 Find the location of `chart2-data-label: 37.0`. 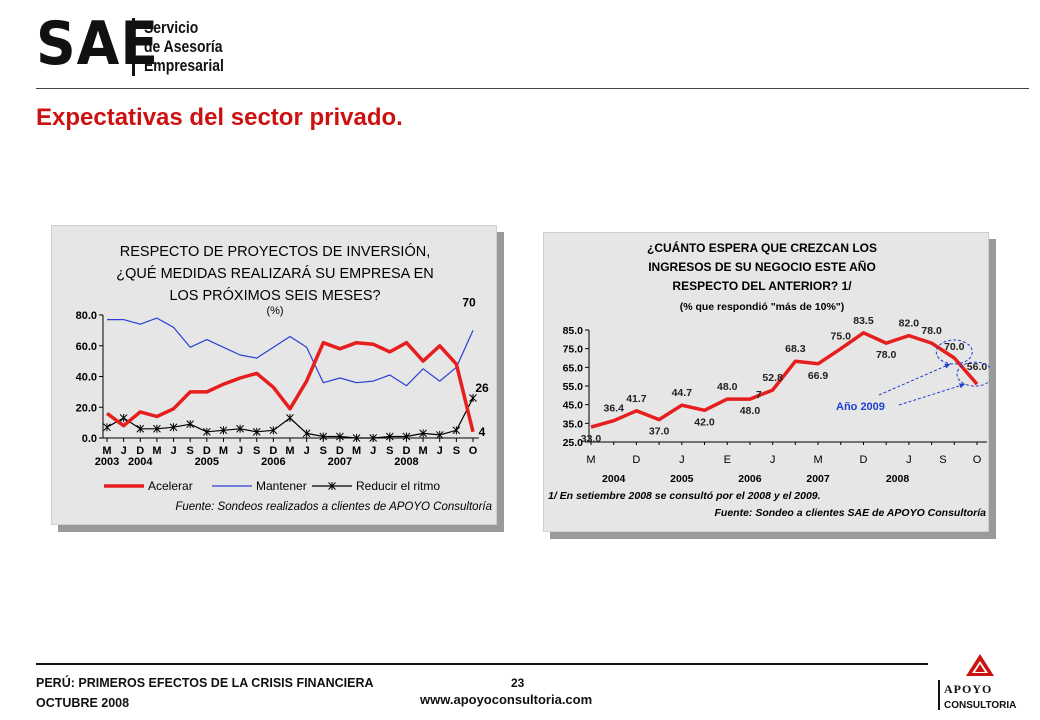

chart2-data-label: 37.0 is located at coordinates (659, 432).